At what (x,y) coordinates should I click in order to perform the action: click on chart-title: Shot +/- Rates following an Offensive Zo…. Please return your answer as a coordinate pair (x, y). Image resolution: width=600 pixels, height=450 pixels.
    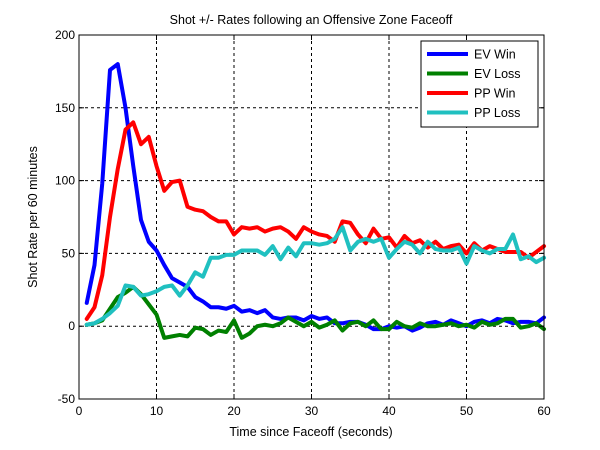
    Looking at the image, I should click on (311, 20).